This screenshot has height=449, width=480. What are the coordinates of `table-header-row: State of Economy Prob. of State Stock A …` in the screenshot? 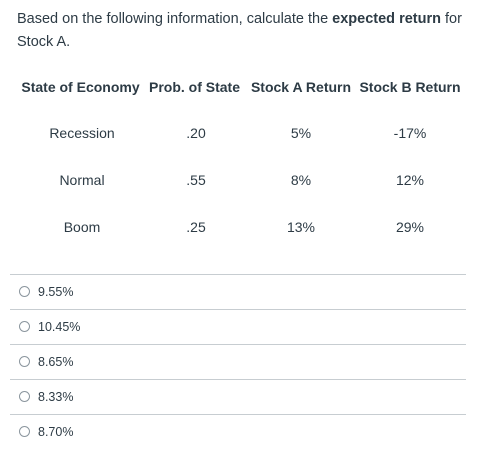 It's located at (241, 87).